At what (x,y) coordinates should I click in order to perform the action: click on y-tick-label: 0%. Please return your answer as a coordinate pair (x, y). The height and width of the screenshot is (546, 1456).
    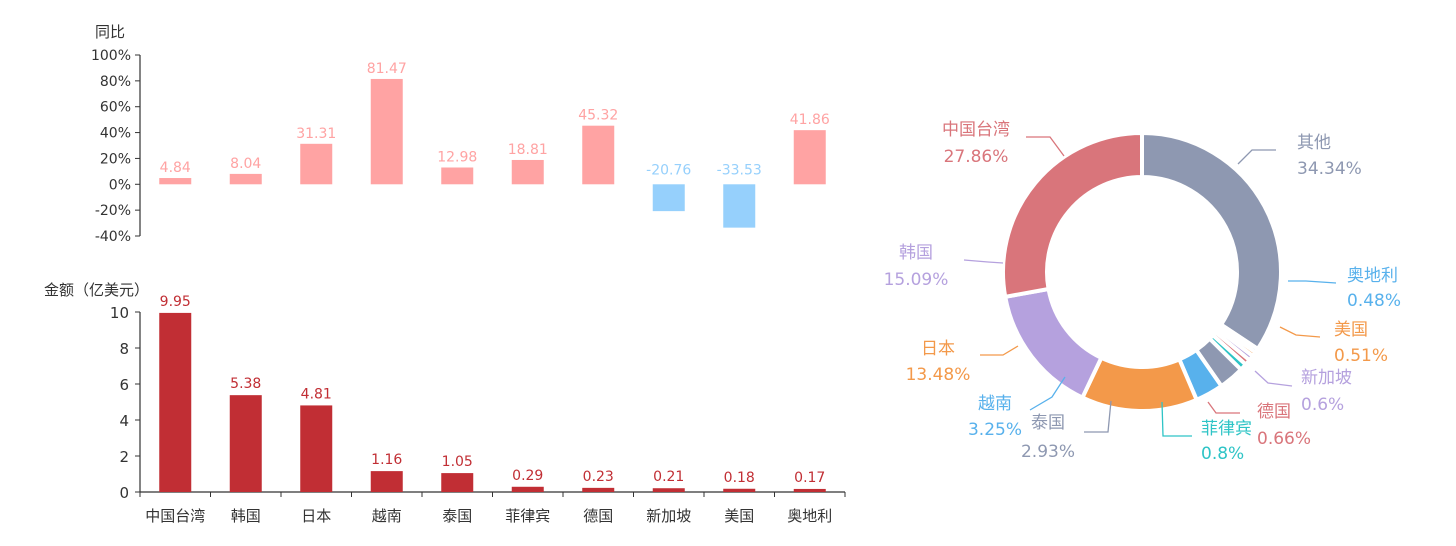
    Looking at the image, I should click on (120, 185).